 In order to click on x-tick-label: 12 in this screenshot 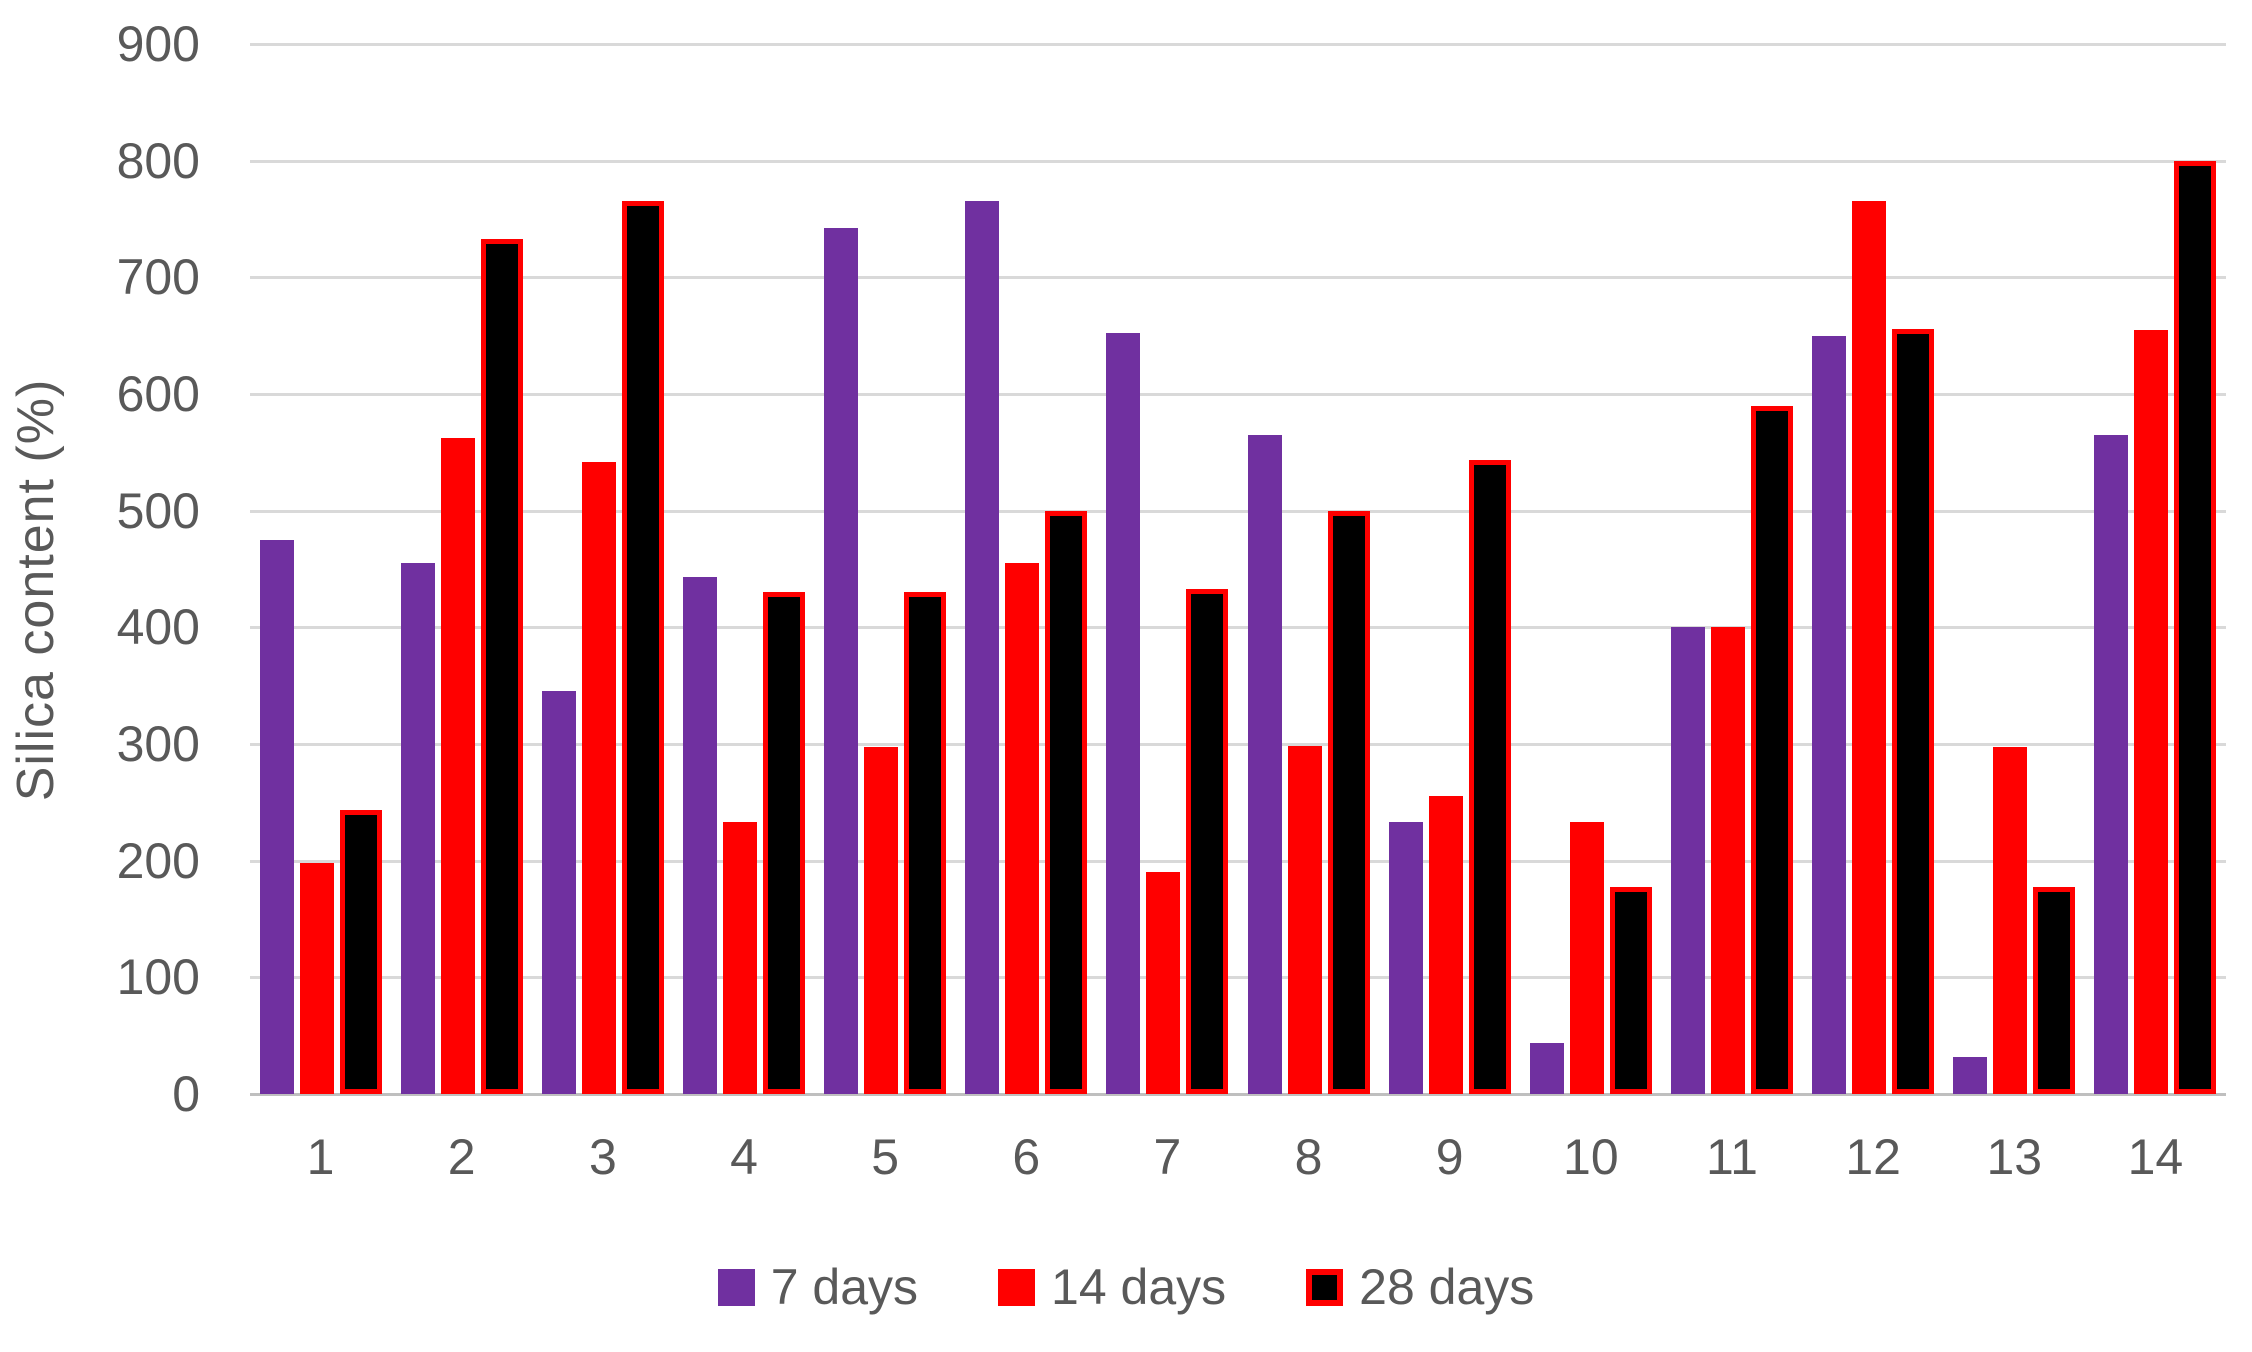, I will do `click(1873, 1157)`.